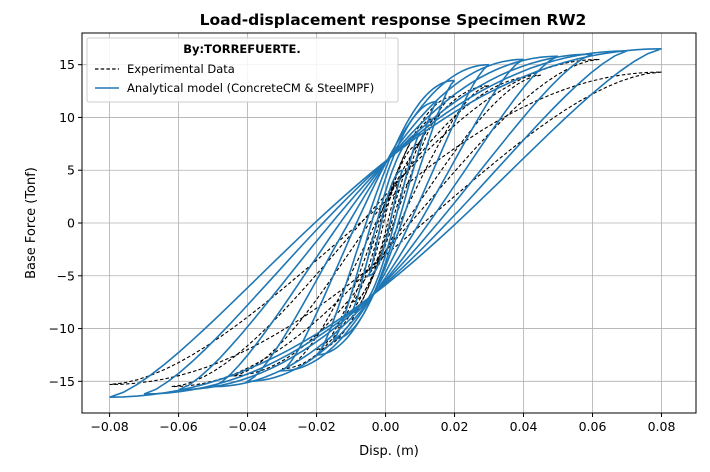 The height and width of the screenshot is (472, 710). What do you see at coordinates (62, 328) in the screenshot?
I see `y-tick-label: −10` at bounding box center [62, 328].